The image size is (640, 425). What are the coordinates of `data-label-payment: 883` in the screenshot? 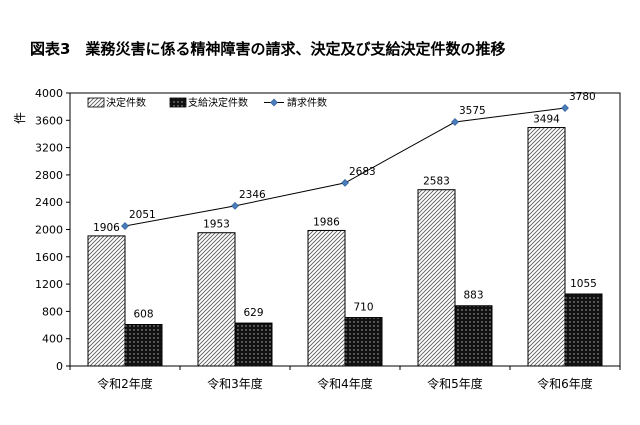 It's located at (473, 296).